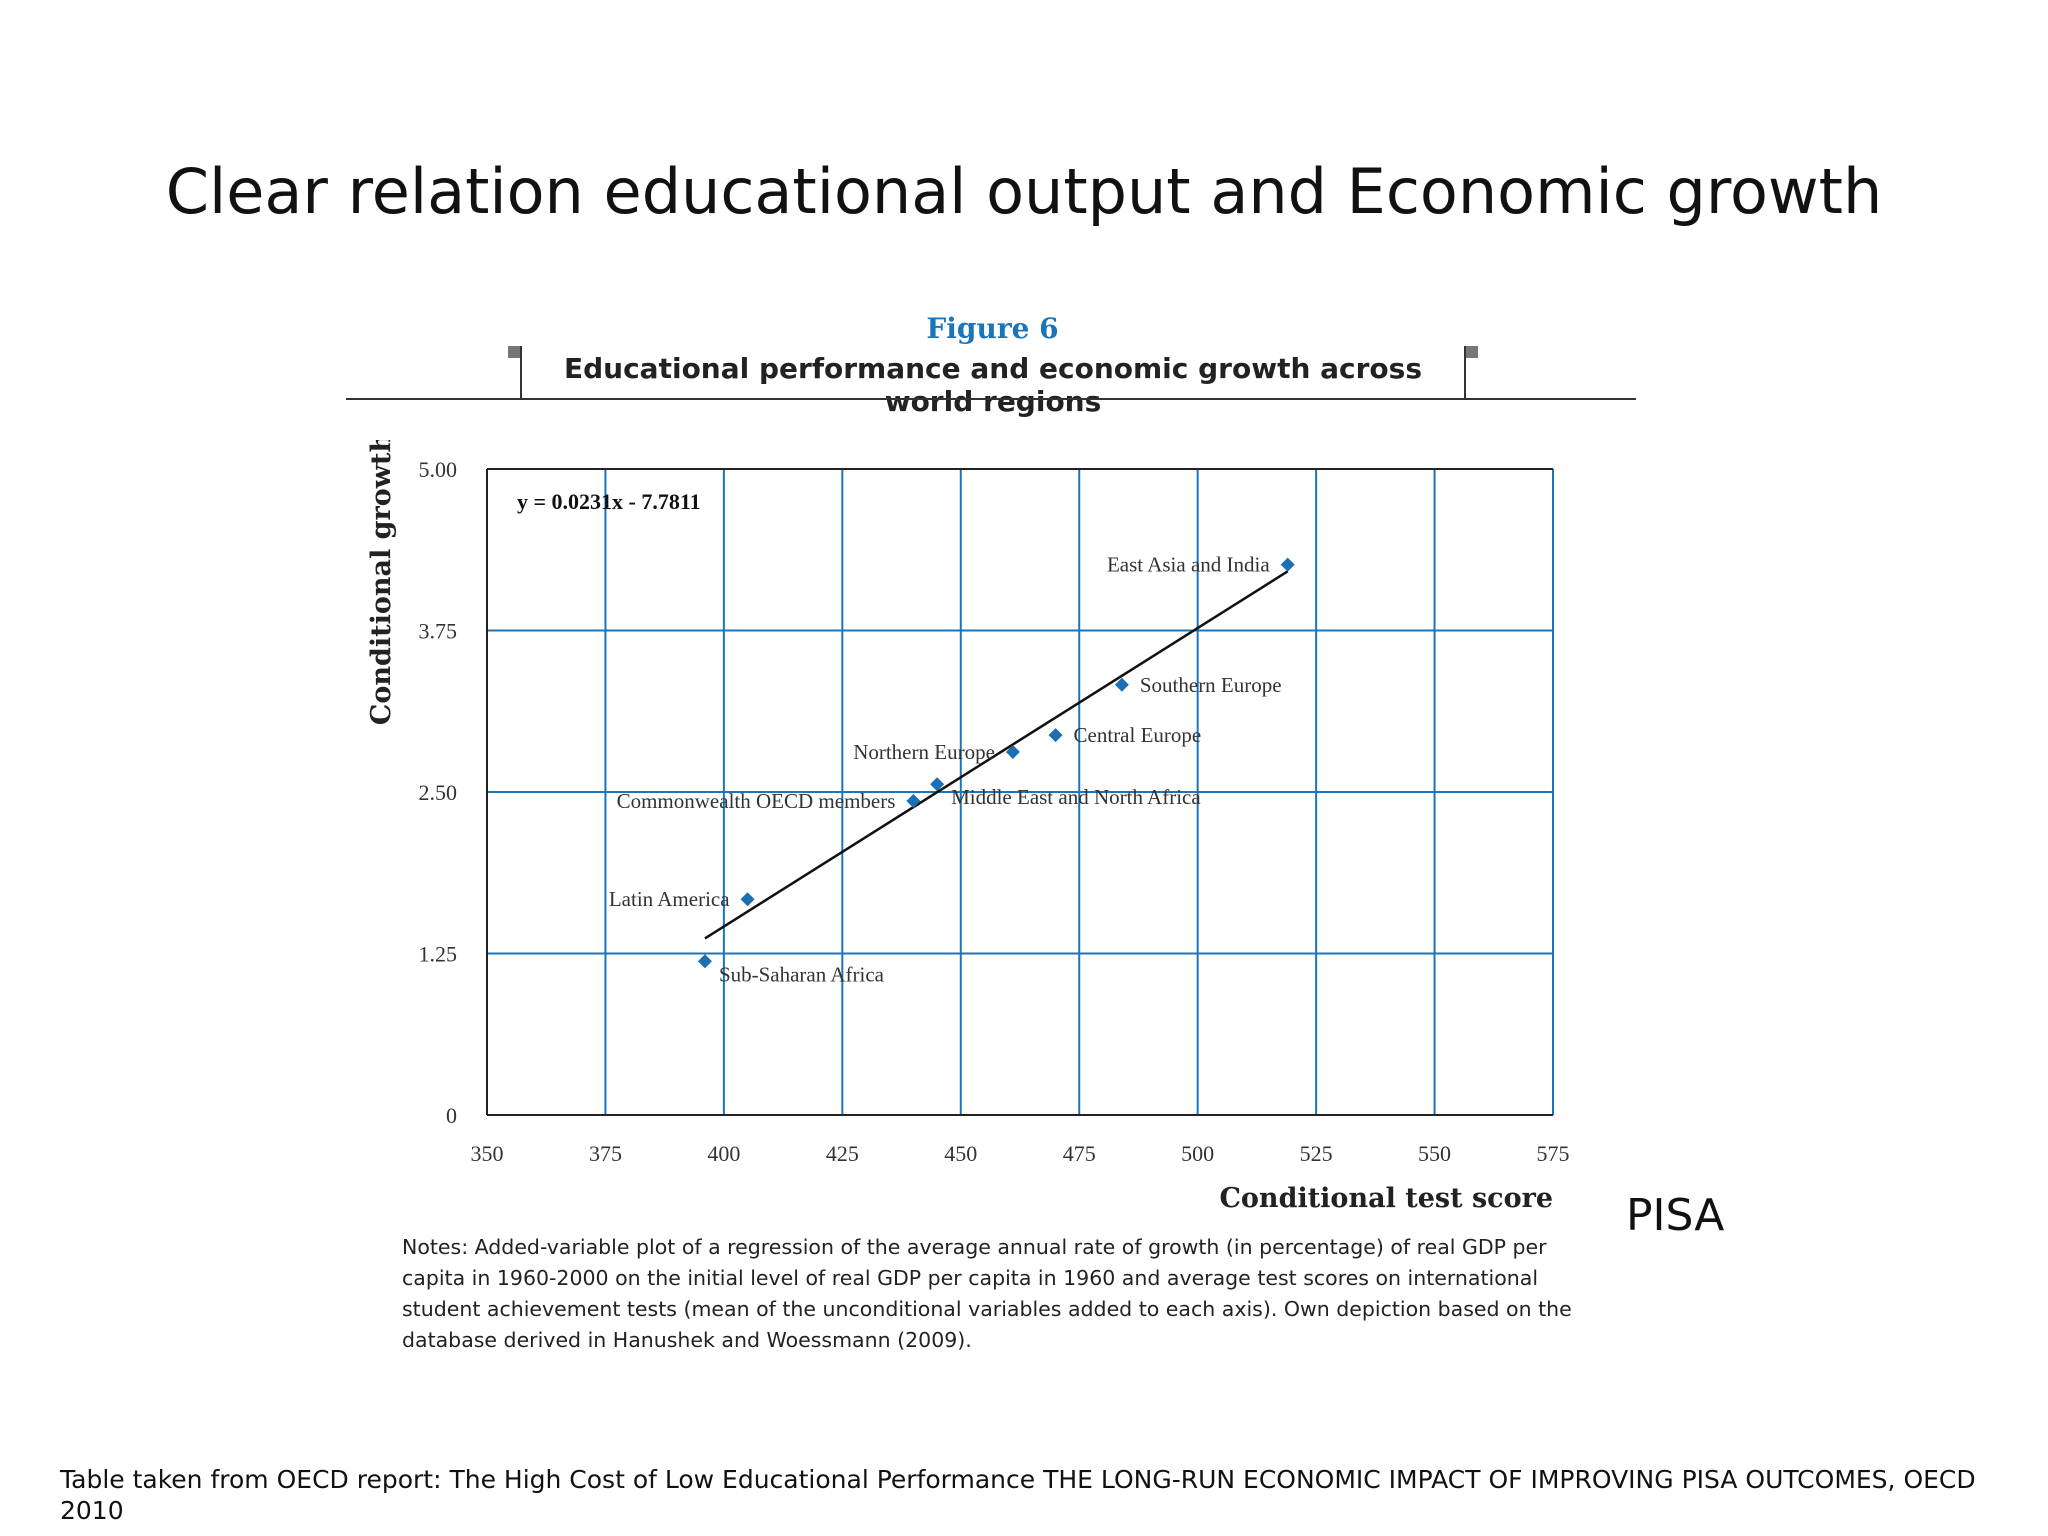  What do you see at coordinates (521, 372) in the screenshot?
I see `figure-title-bracket-left` at bounding box center [521, 372].